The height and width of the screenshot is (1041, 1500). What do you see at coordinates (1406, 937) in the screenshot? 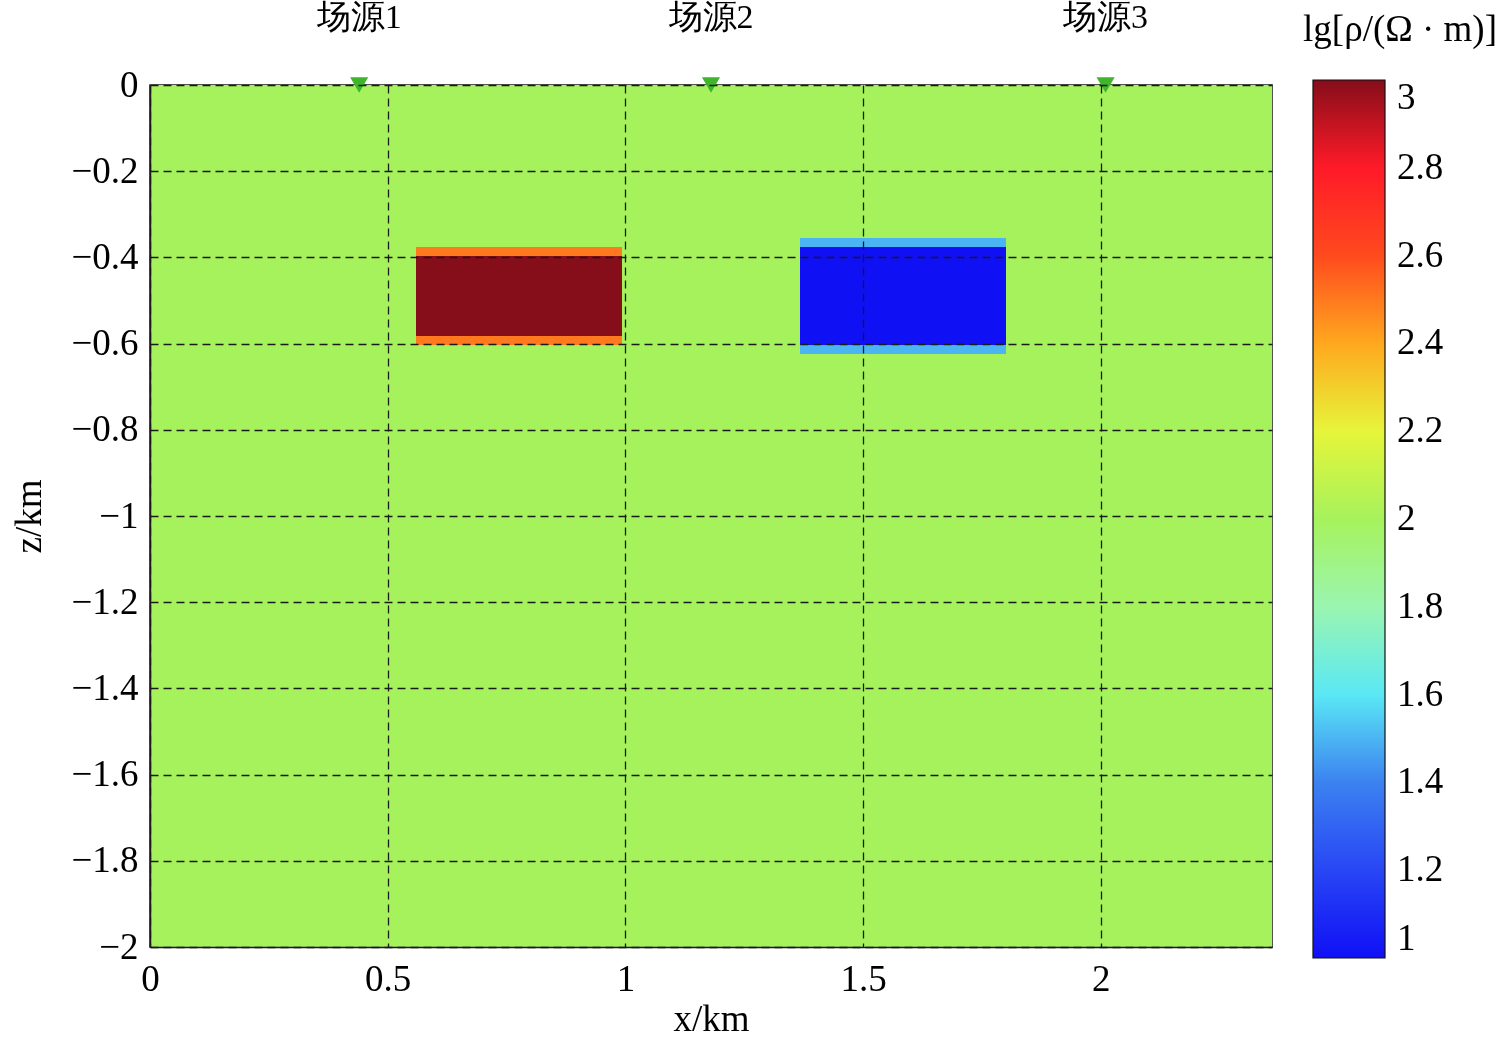
I see `color-bar-label: 1` at bounding box center [1406, 937].